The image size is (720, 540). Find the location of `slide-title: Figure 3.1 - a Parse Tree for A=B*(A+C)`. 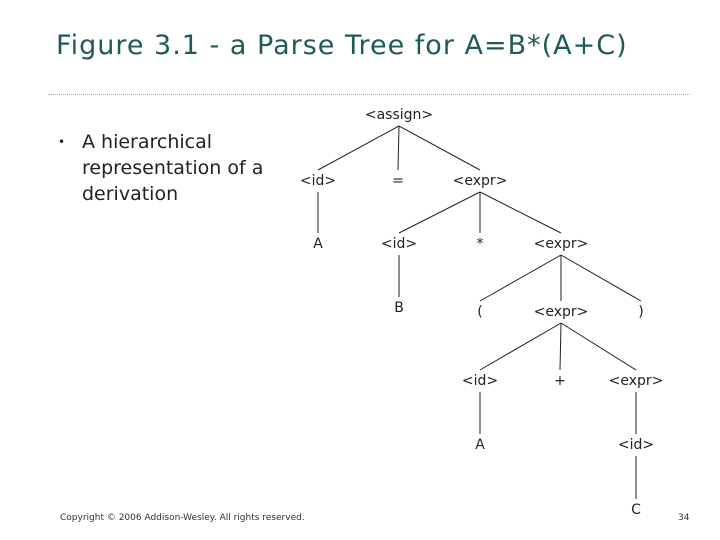

slide-title: Figure 3.1 - a Parse Tree for A=B*(A+C) is located at coordinates (342, 45).